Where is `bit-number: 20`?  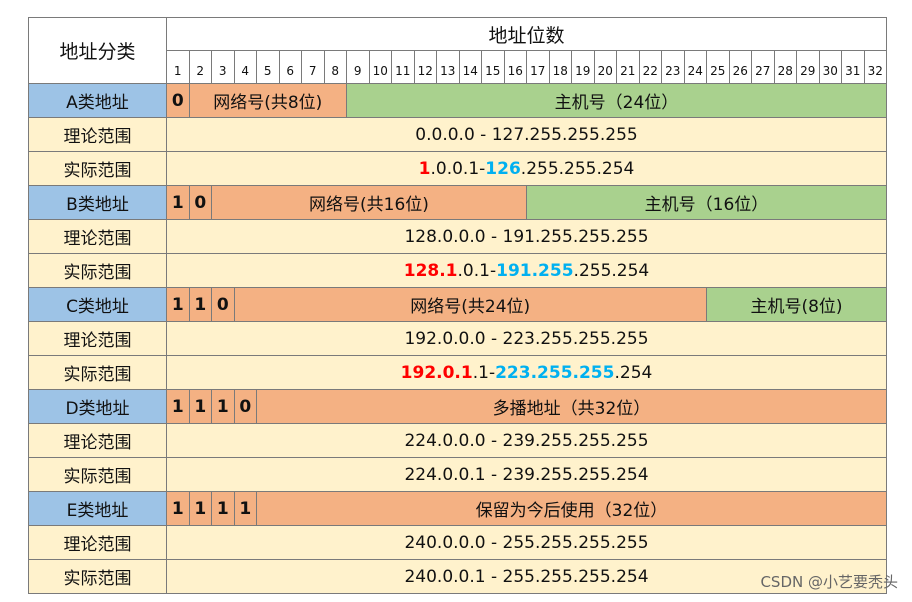
bit-number: 20 is located at coordinates (605, 67).